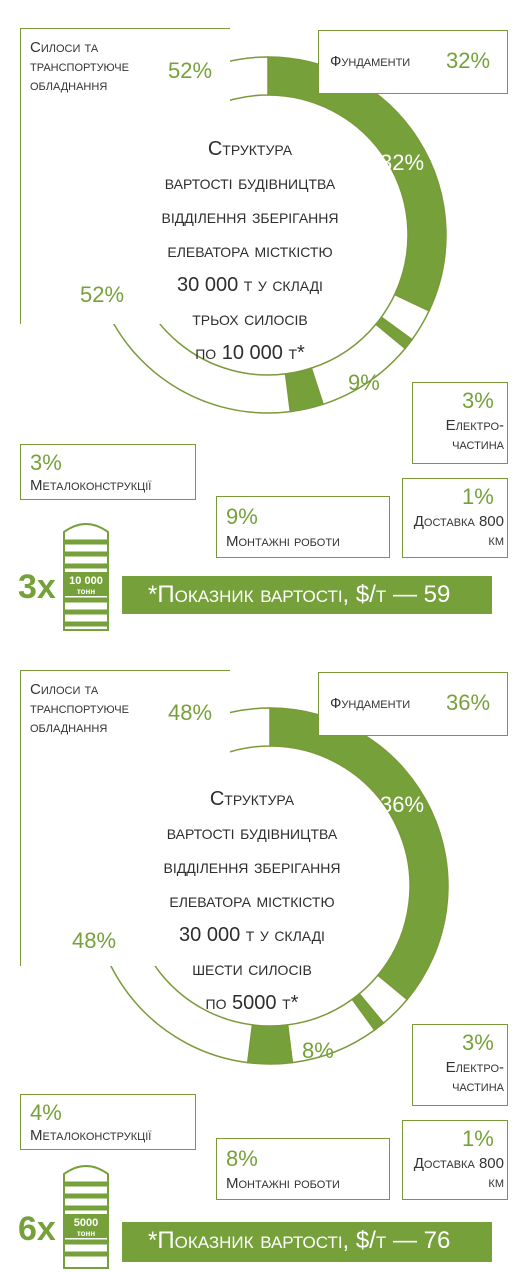 This screenshot has width=527, height=1273. What do you see at coordinates (94, 940) in the screenshot?
I see `silos-ring-percent: 48%` at bounding box center [94, 940].